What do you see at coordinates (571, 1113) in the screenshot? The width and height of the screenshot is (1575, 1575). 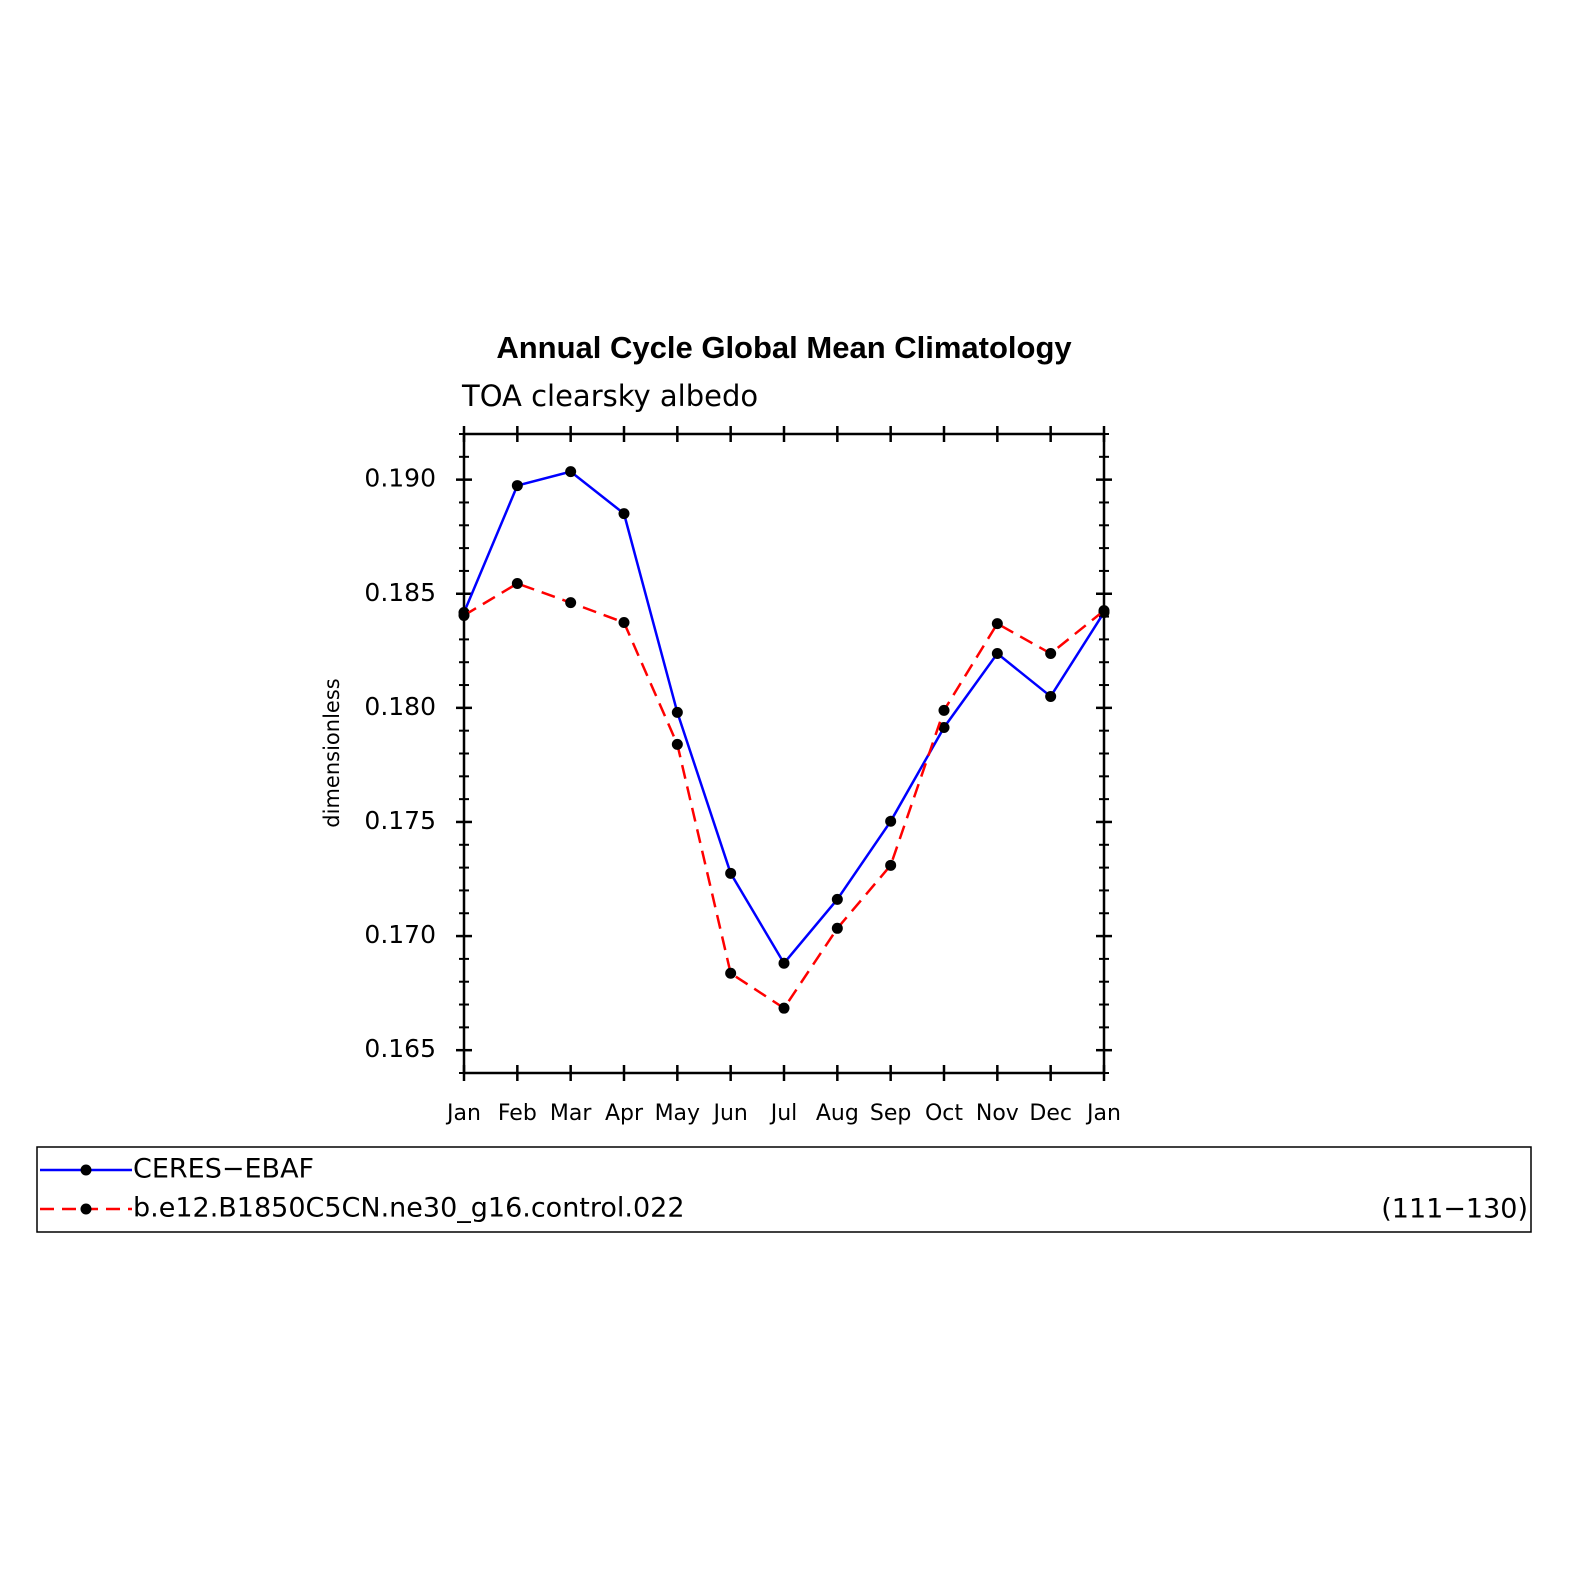 I see `x-tick-label: Mar` at bounding box center [571, 1113].